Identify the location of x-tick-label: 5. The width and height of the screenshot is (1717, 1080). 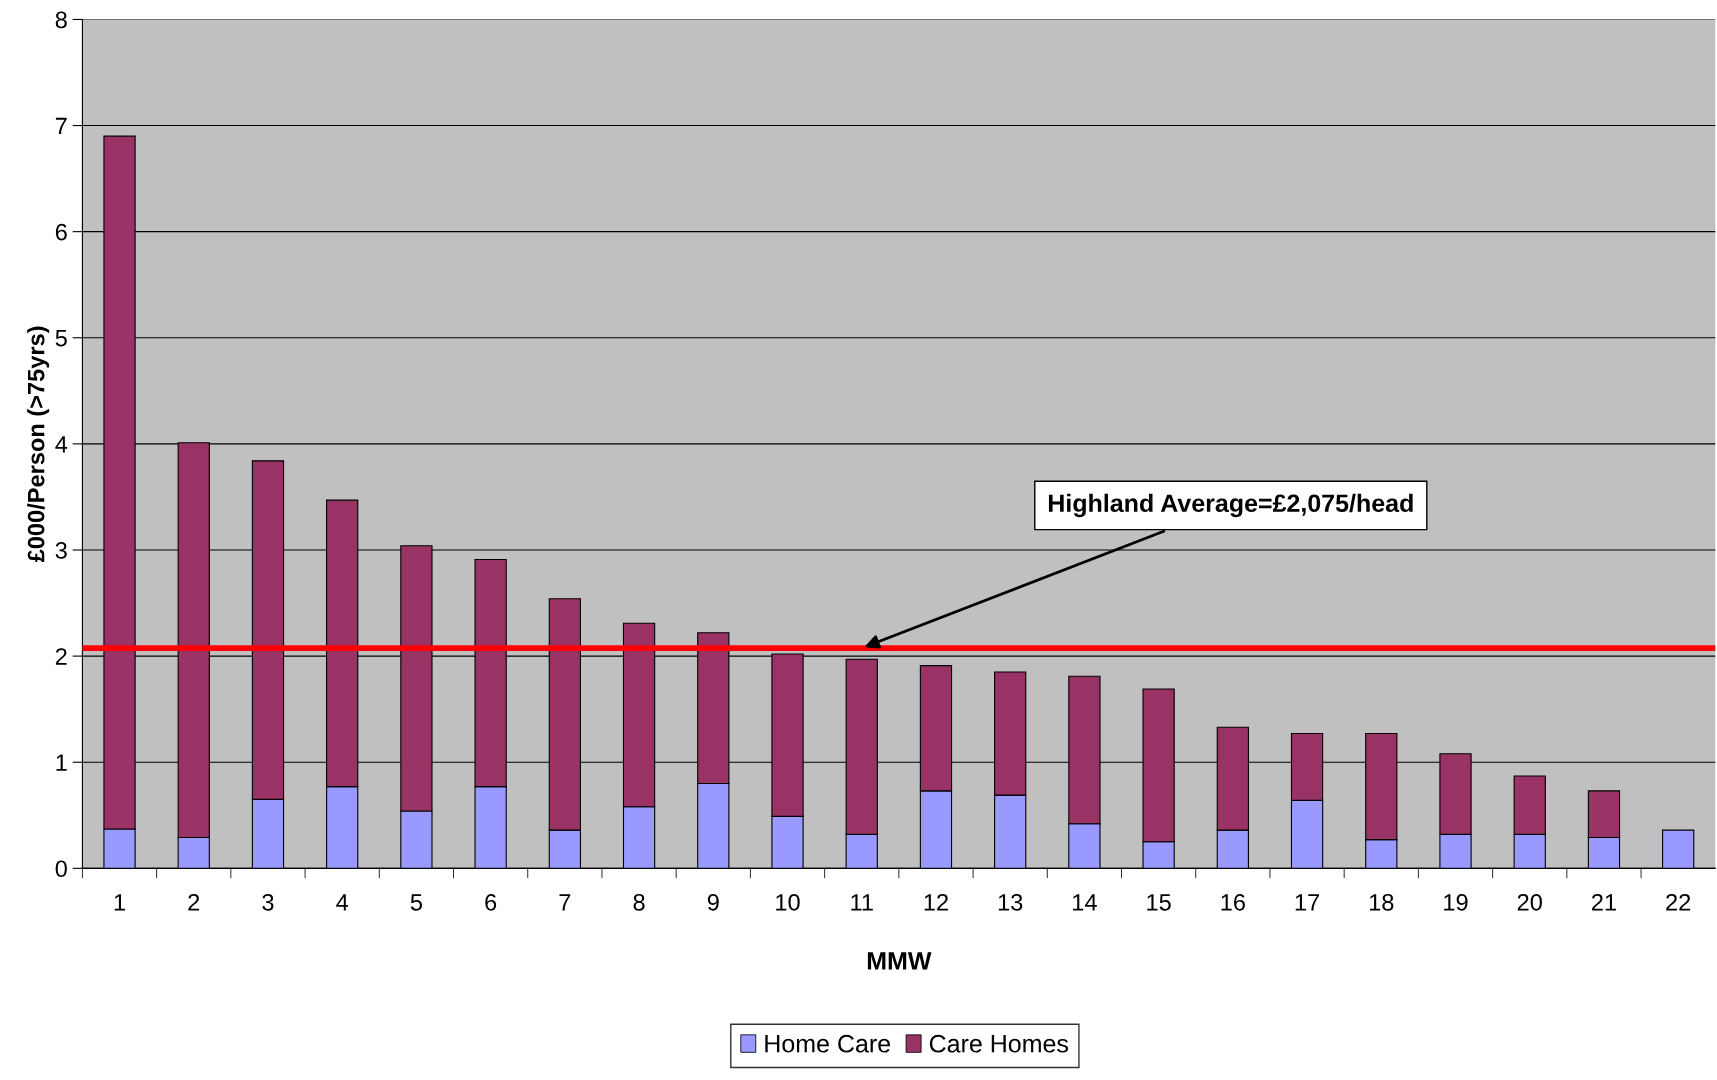
(416, 902).